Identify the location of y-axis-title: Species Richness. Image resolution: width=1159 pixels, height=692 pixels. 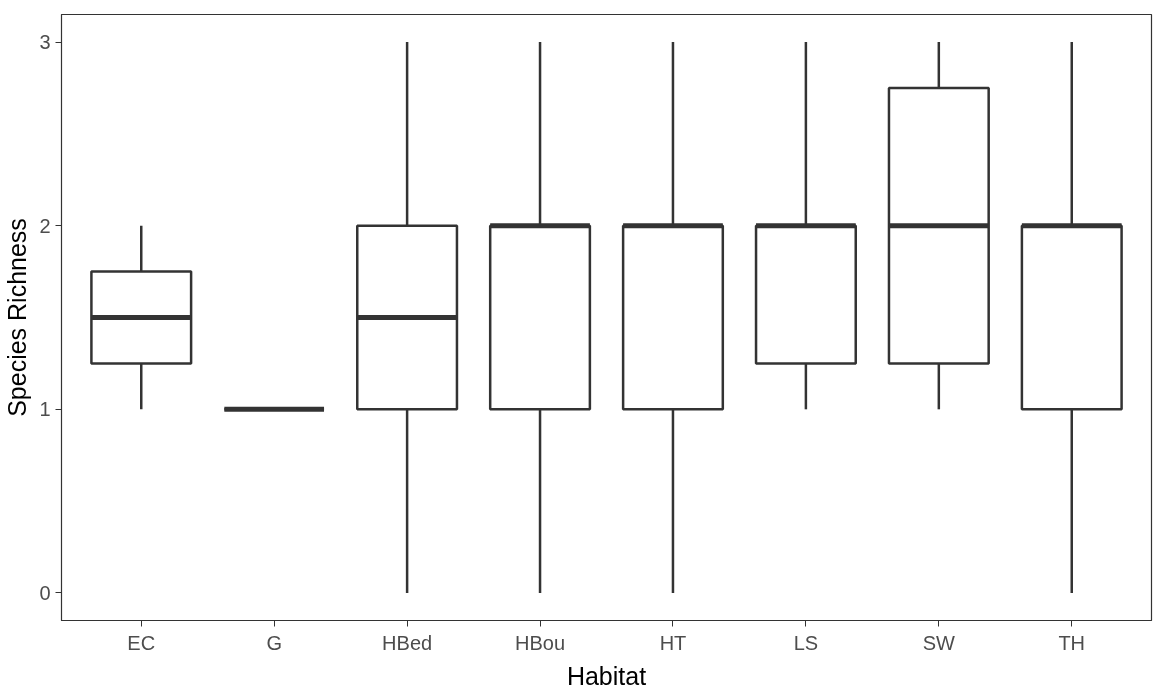
(17, 317).